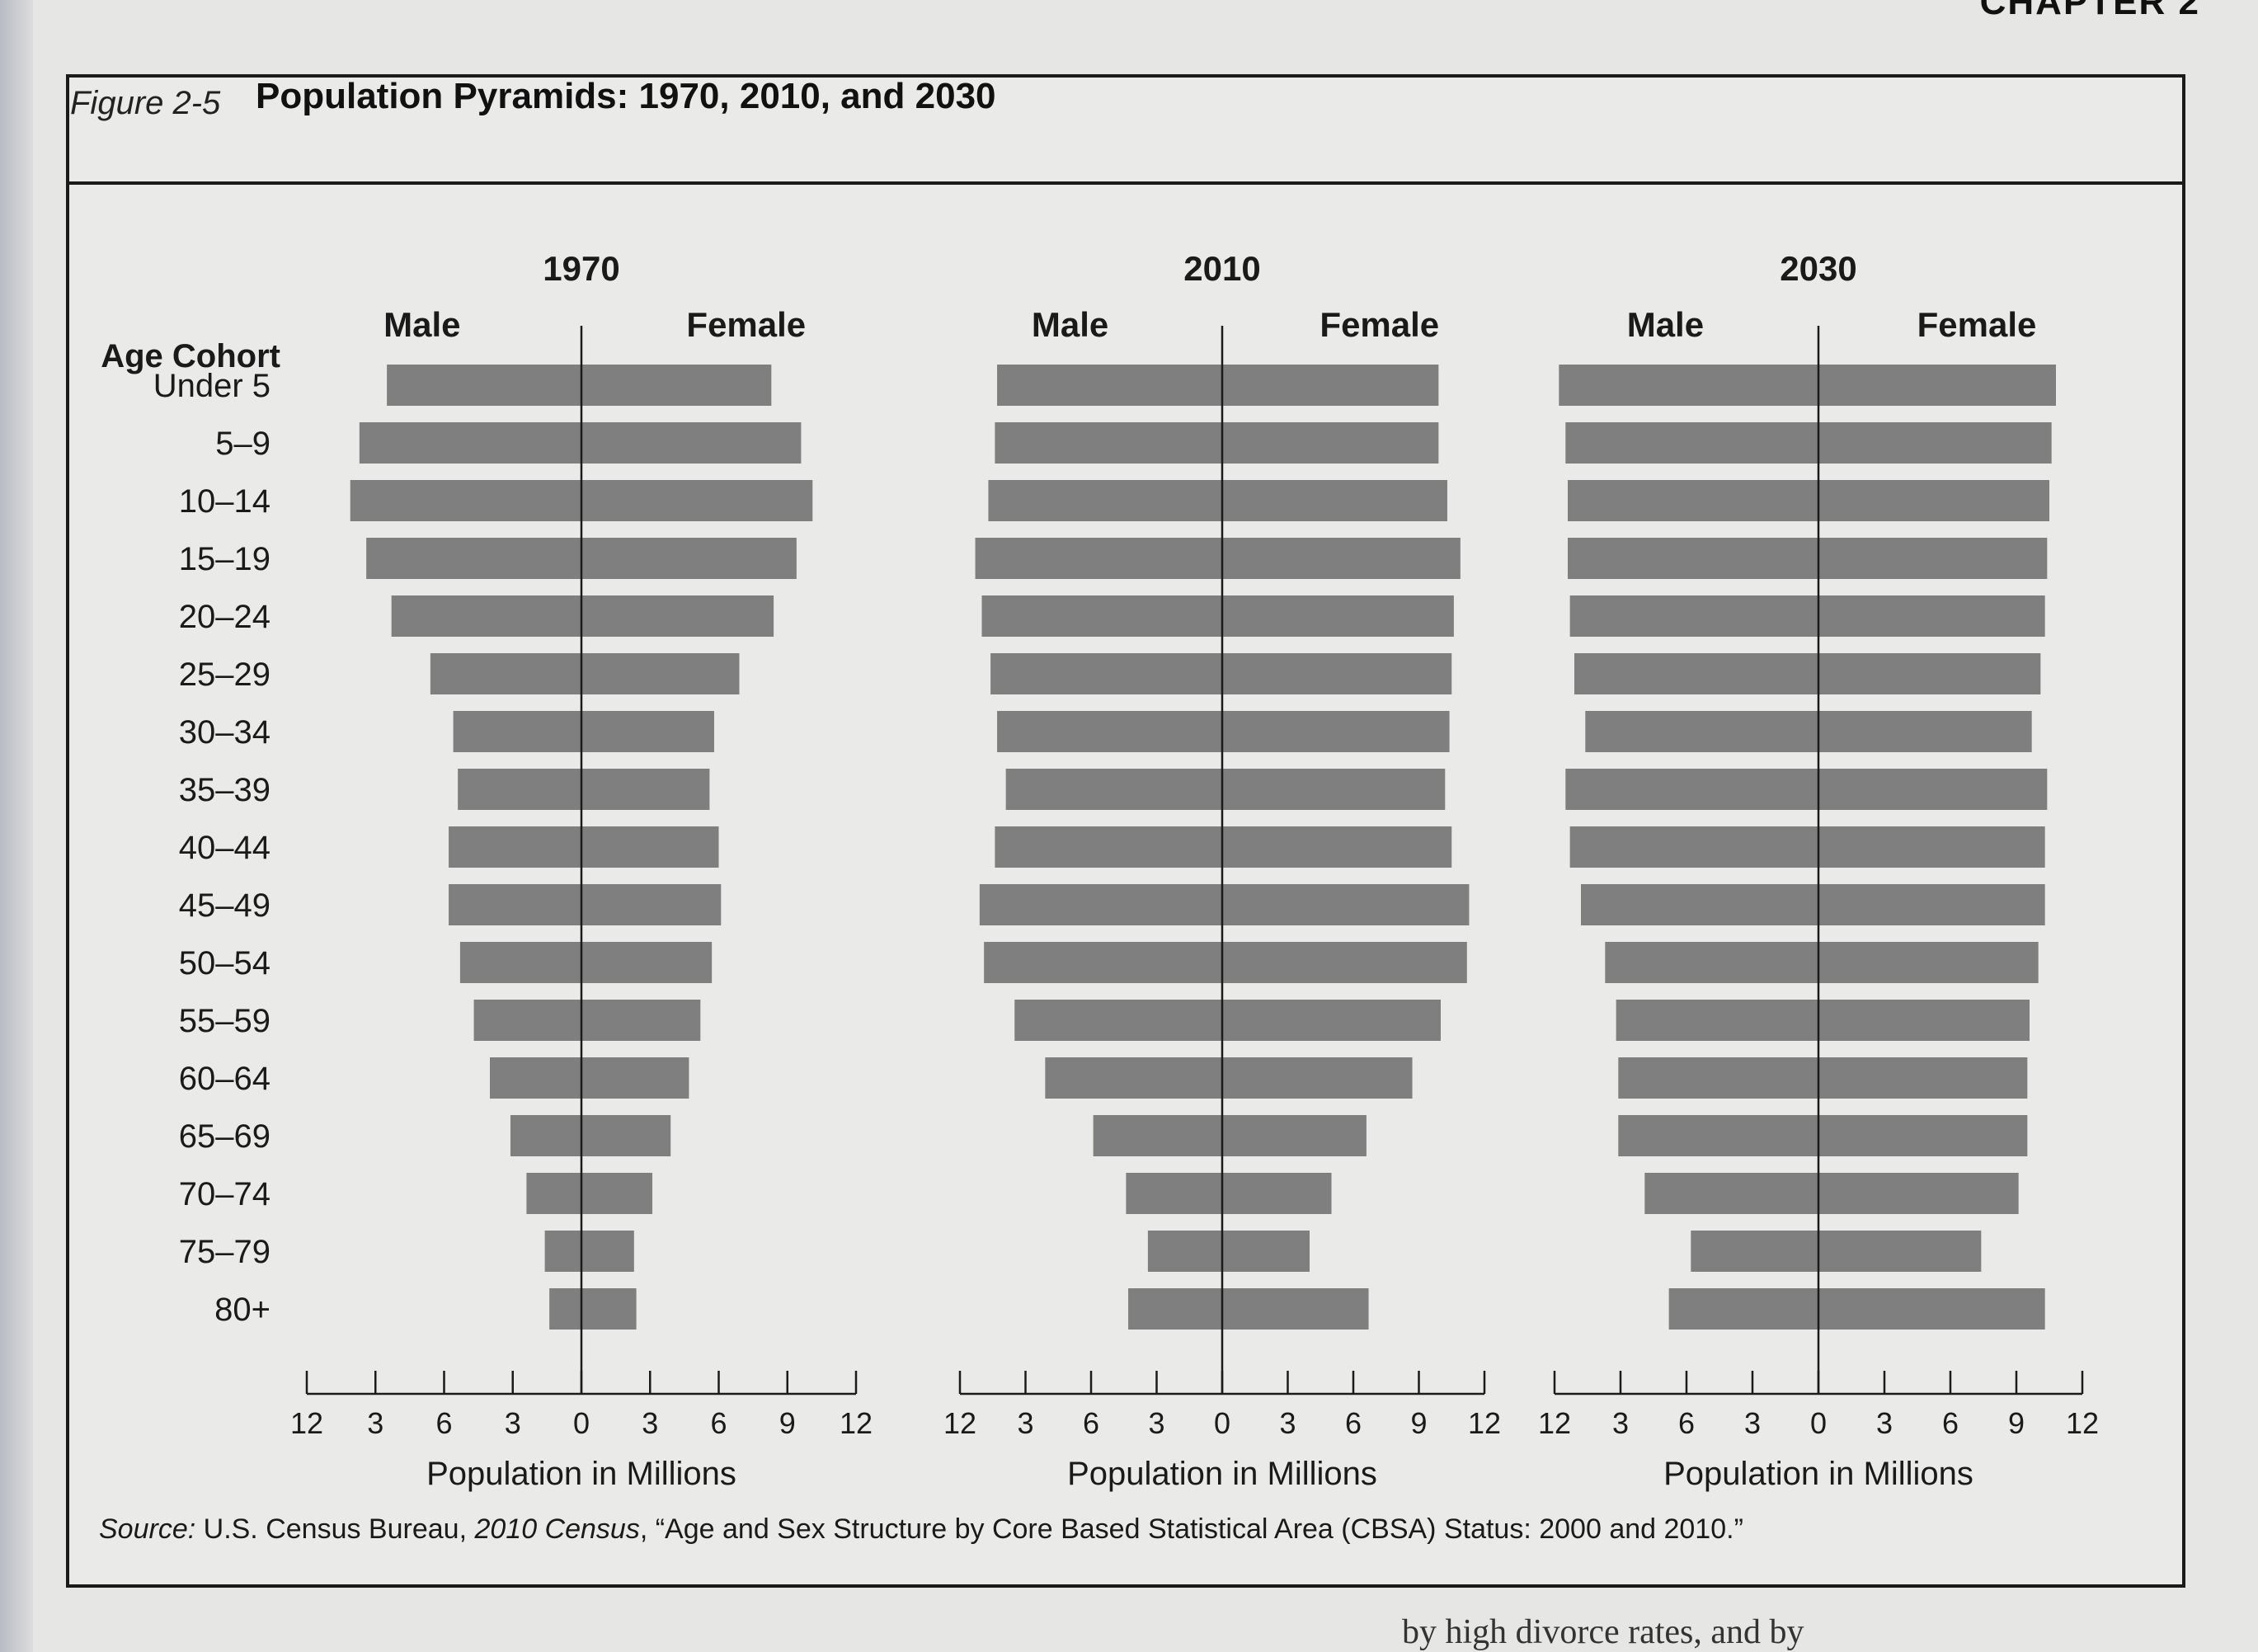 Image resolution: width=2258 pixels, height=1652 pixels. What do you see at coordinates (1666, 324) in the screenshot?
I see `male-label-2030: Male` at bounding box center [1666, 324].